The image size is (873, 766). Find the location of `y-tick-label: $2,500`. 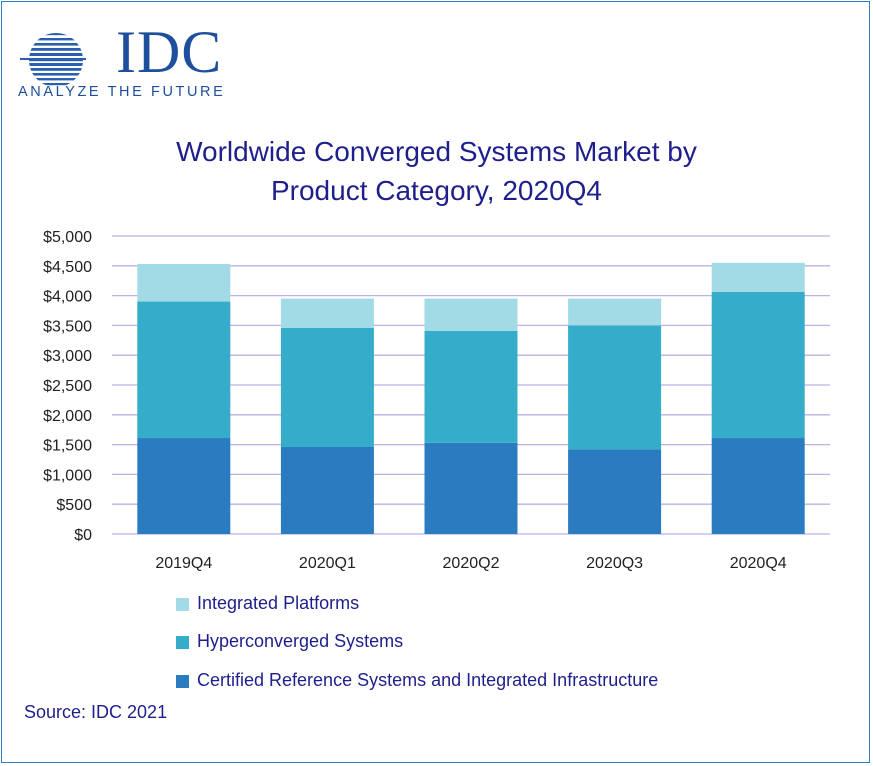

y-tick-label: $2,500 is located at coordinates (67, 386).